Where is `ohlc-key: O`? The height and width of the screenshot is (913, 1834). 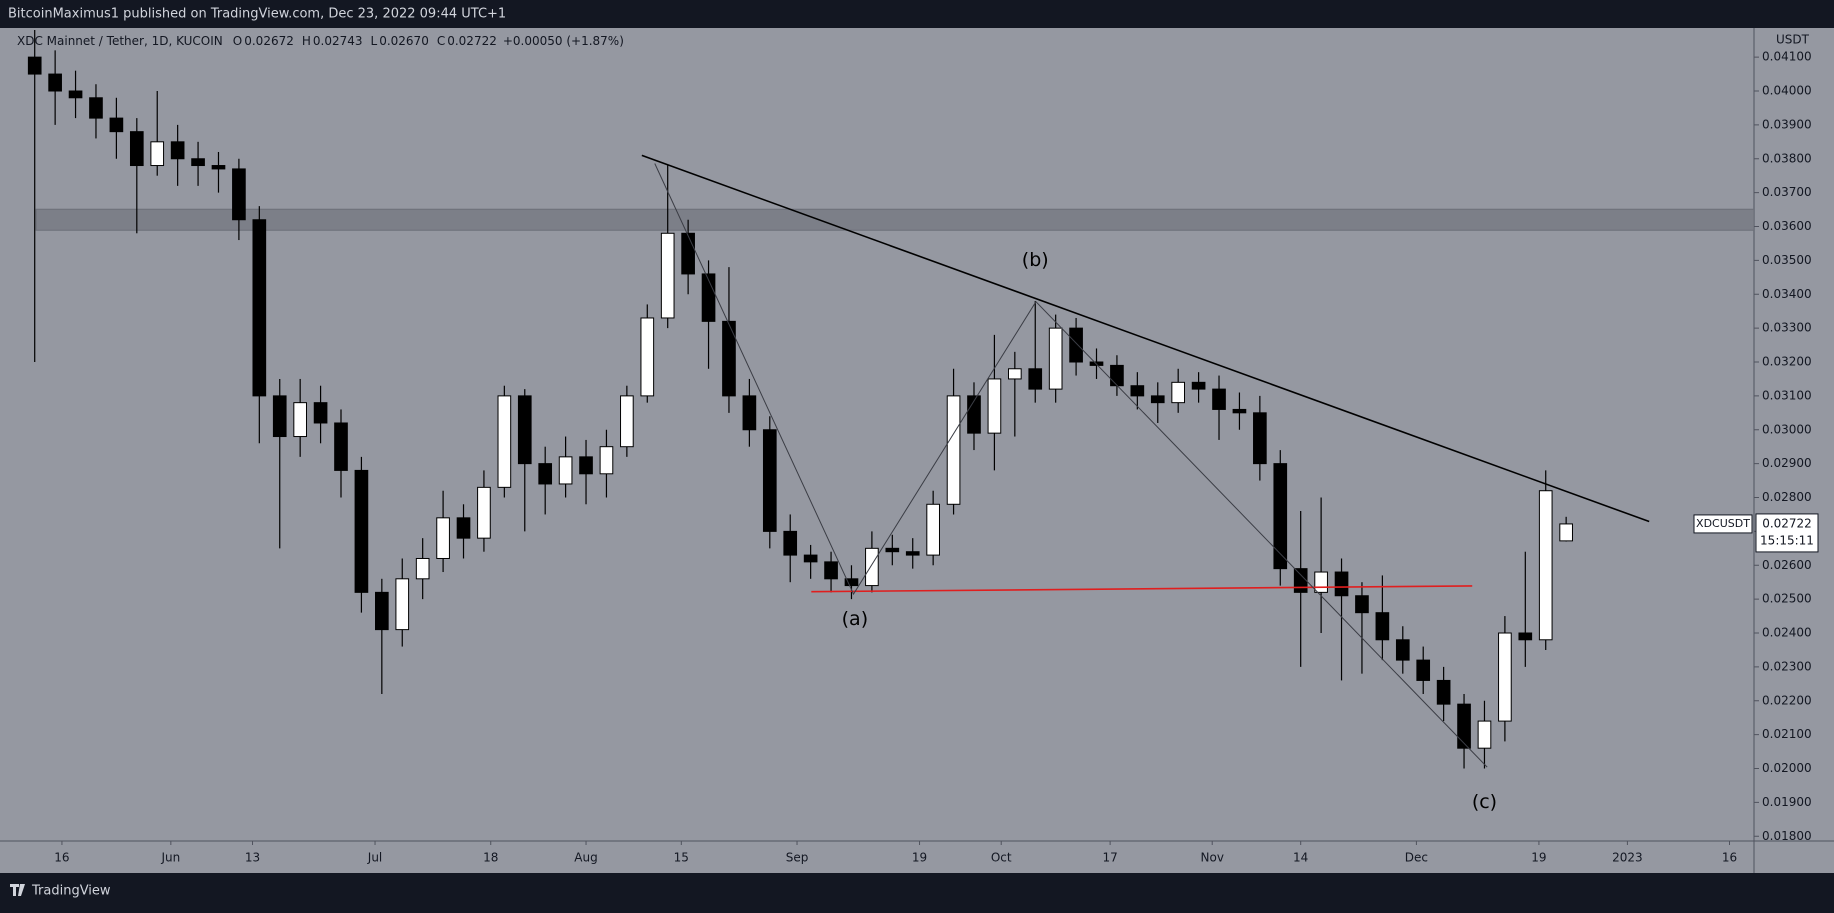
ohlc-key: O is located at coordinates (237, 41).